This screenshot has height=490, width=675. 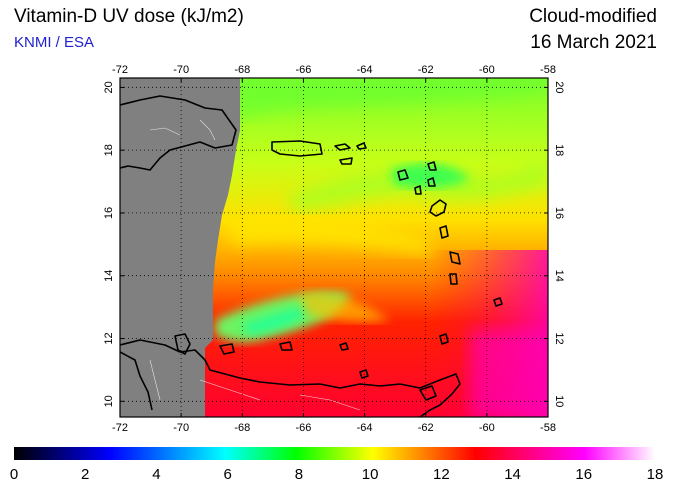 What do you see at coordinates (559, 213) in the screenshot?
I see `lat-tick-label-right: 16` at bounding box center [559, 213].